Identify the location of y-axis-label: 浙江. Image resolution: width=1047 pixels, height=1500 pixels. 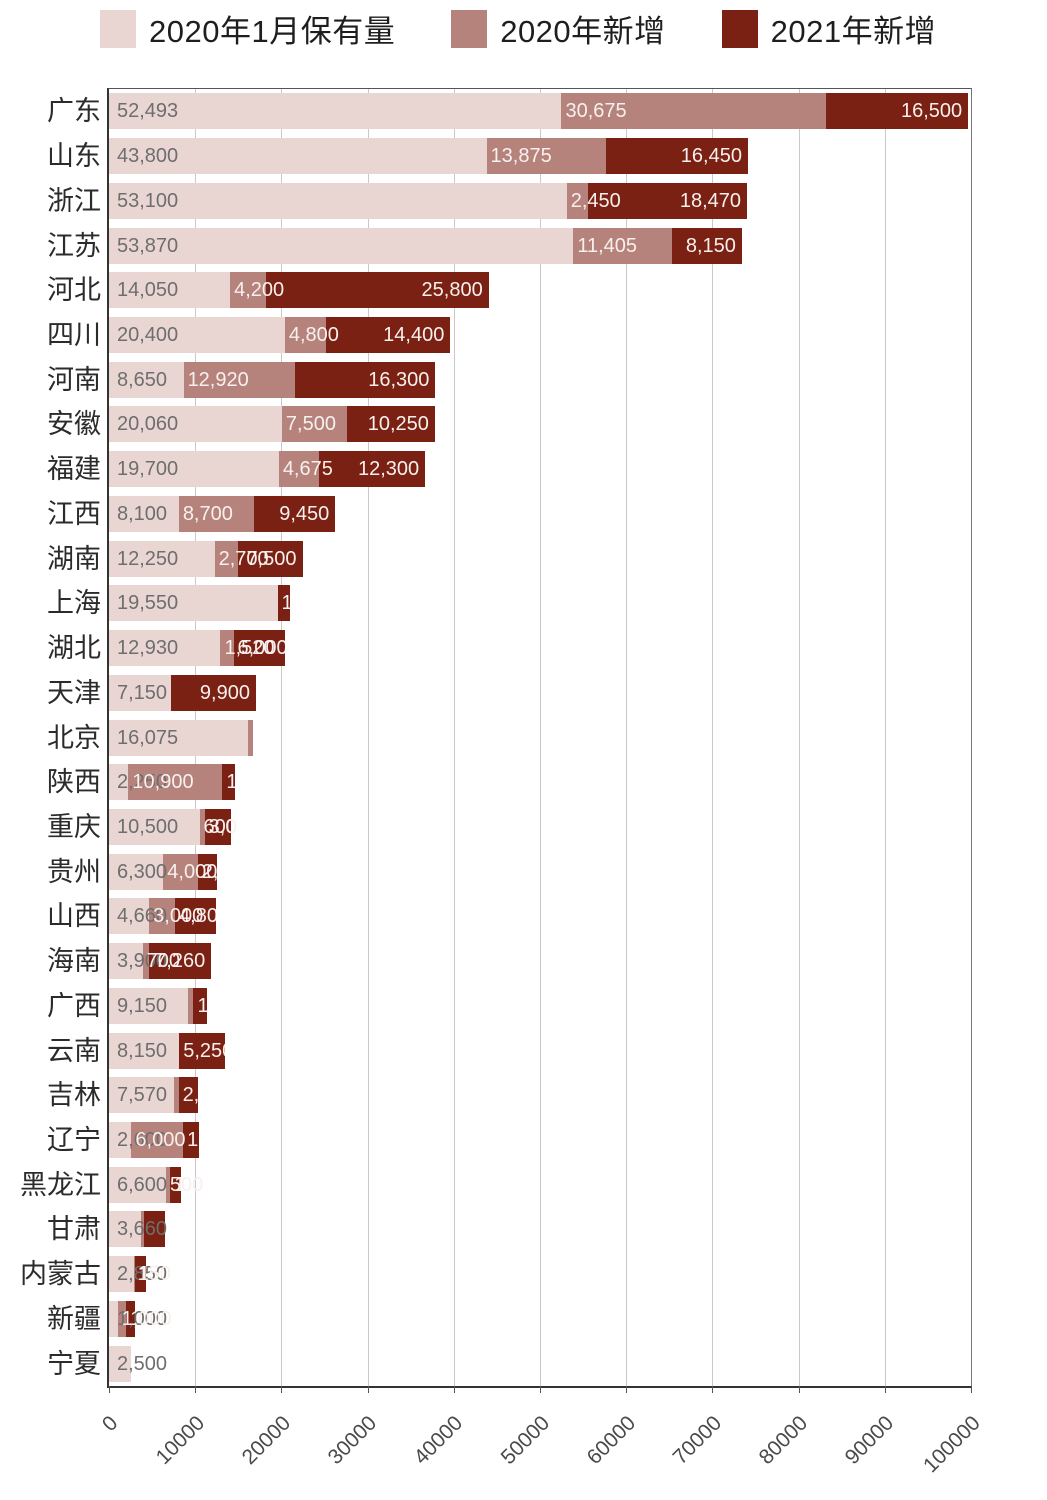
(74, 200).